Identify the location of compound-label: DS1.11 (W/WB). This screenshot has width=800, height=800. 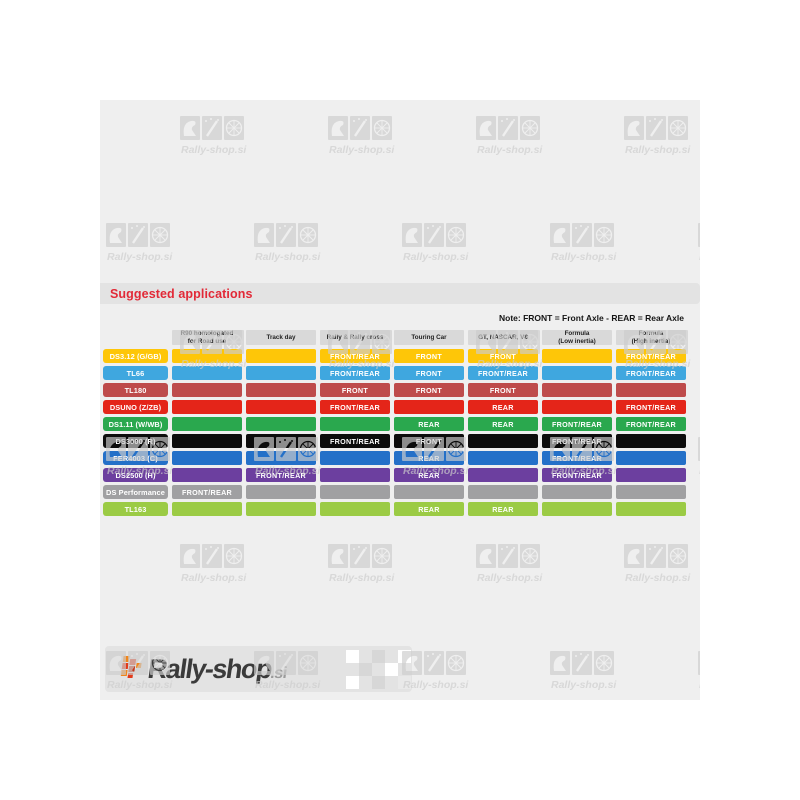
(135, 424).